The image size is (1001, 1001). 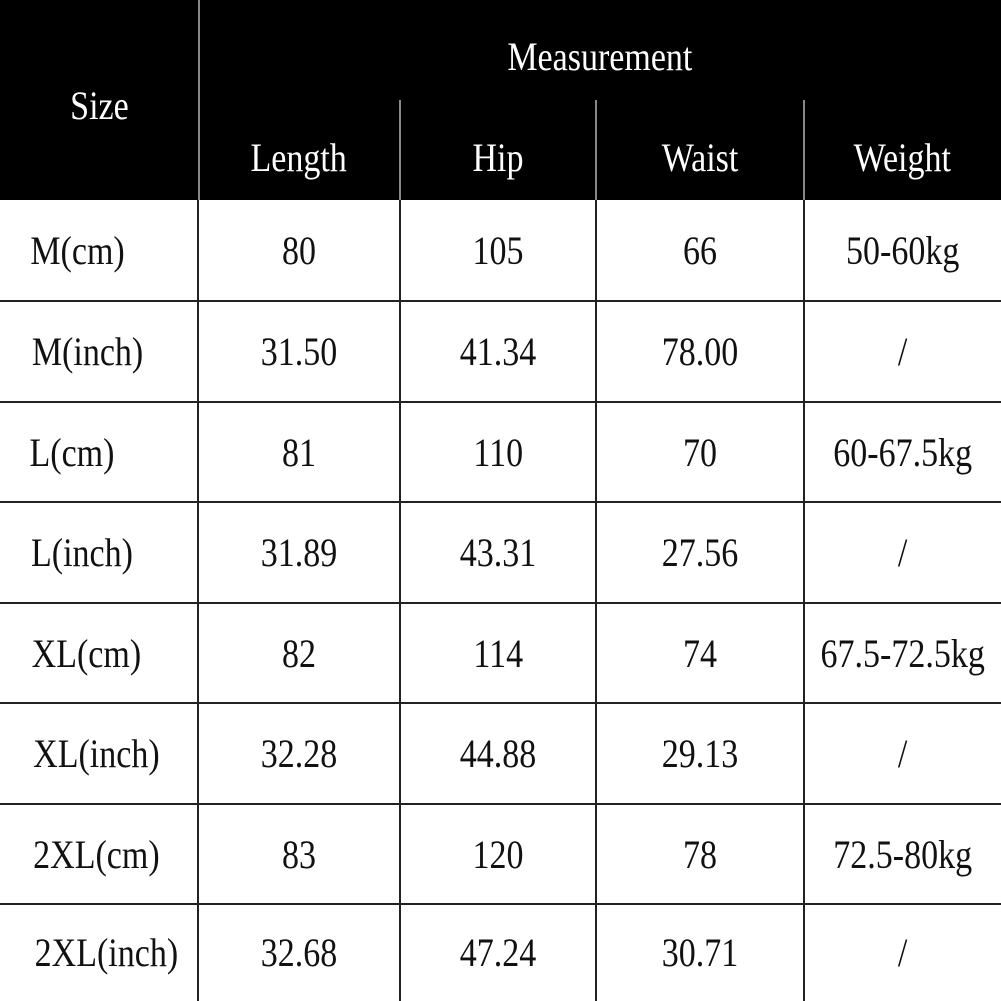 I want to click on table-cell: 31.89, so click(x=299, y=552).